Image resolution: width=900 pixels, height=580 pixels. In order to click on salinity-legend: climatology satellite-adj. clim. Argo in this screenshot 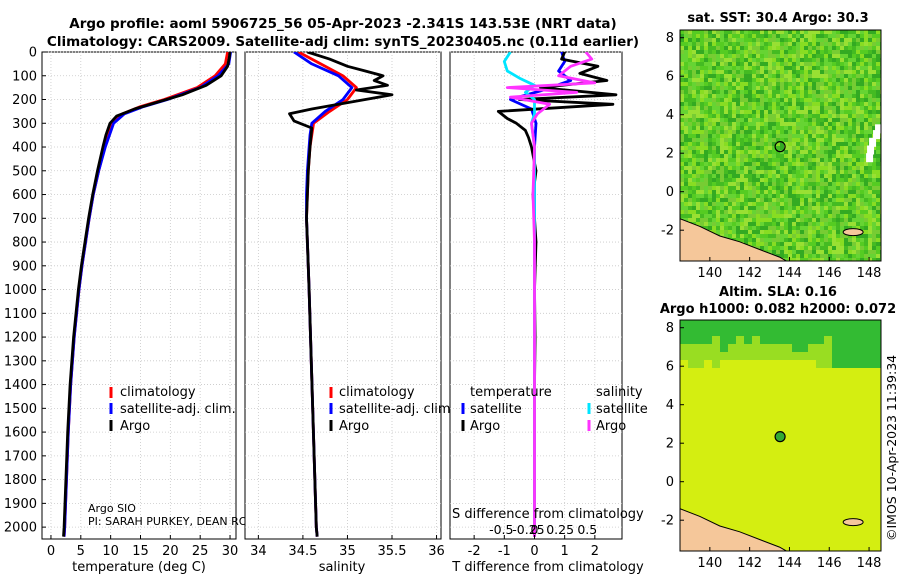, I will do `click(392, 409)`.